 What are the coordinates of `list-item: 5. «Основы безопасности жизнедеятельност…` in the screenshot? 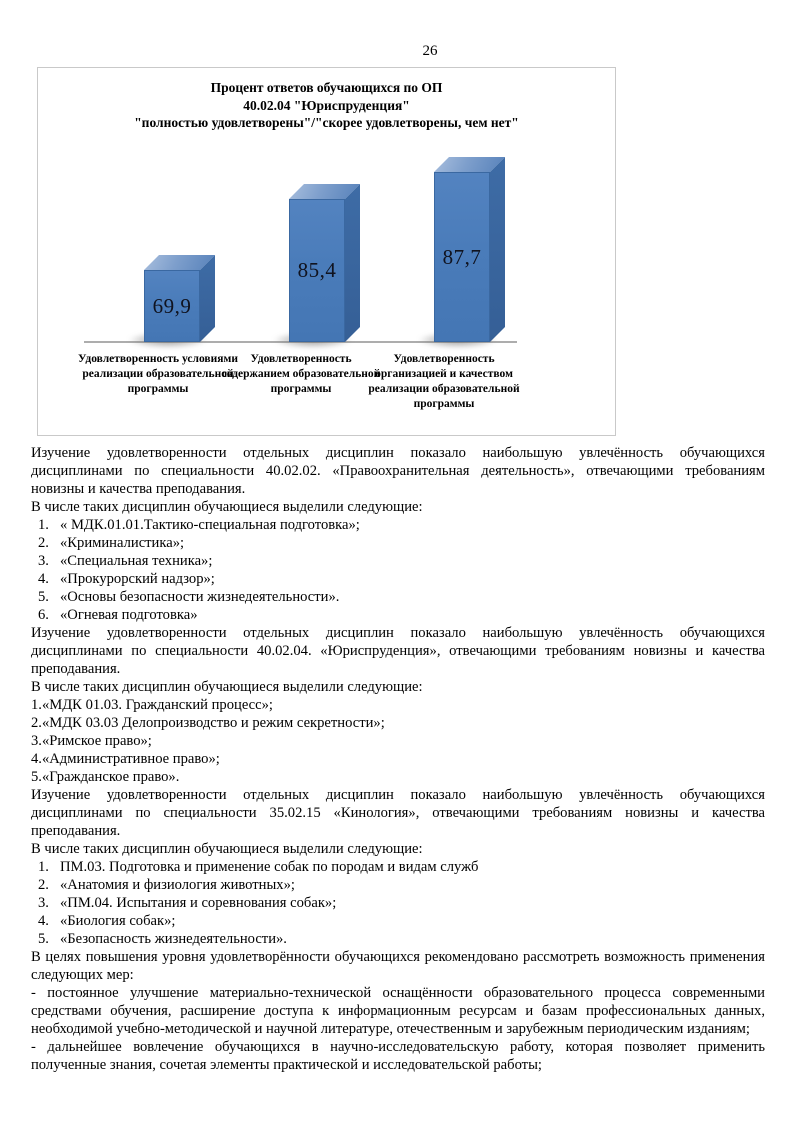 It's located at (398, 597).